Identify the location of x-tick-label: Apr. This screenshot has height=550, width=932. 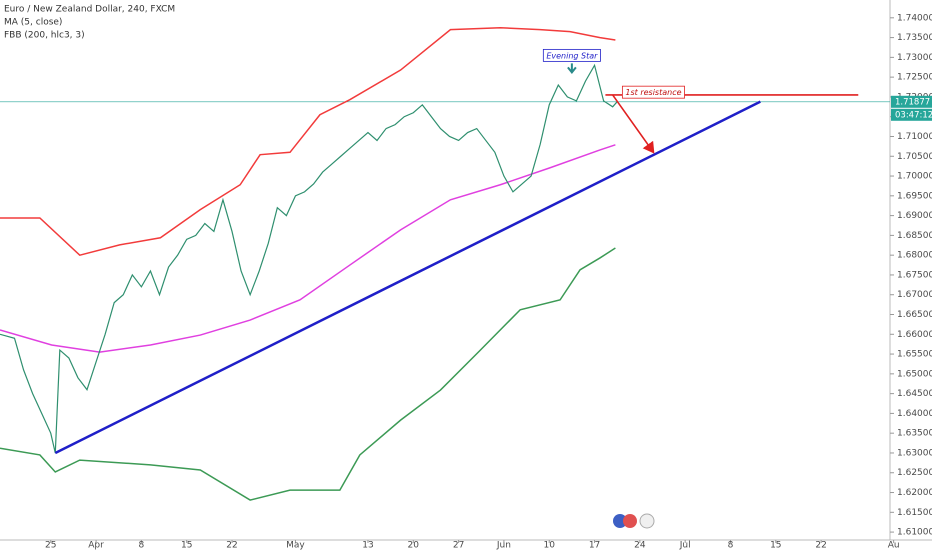
(96, 545).